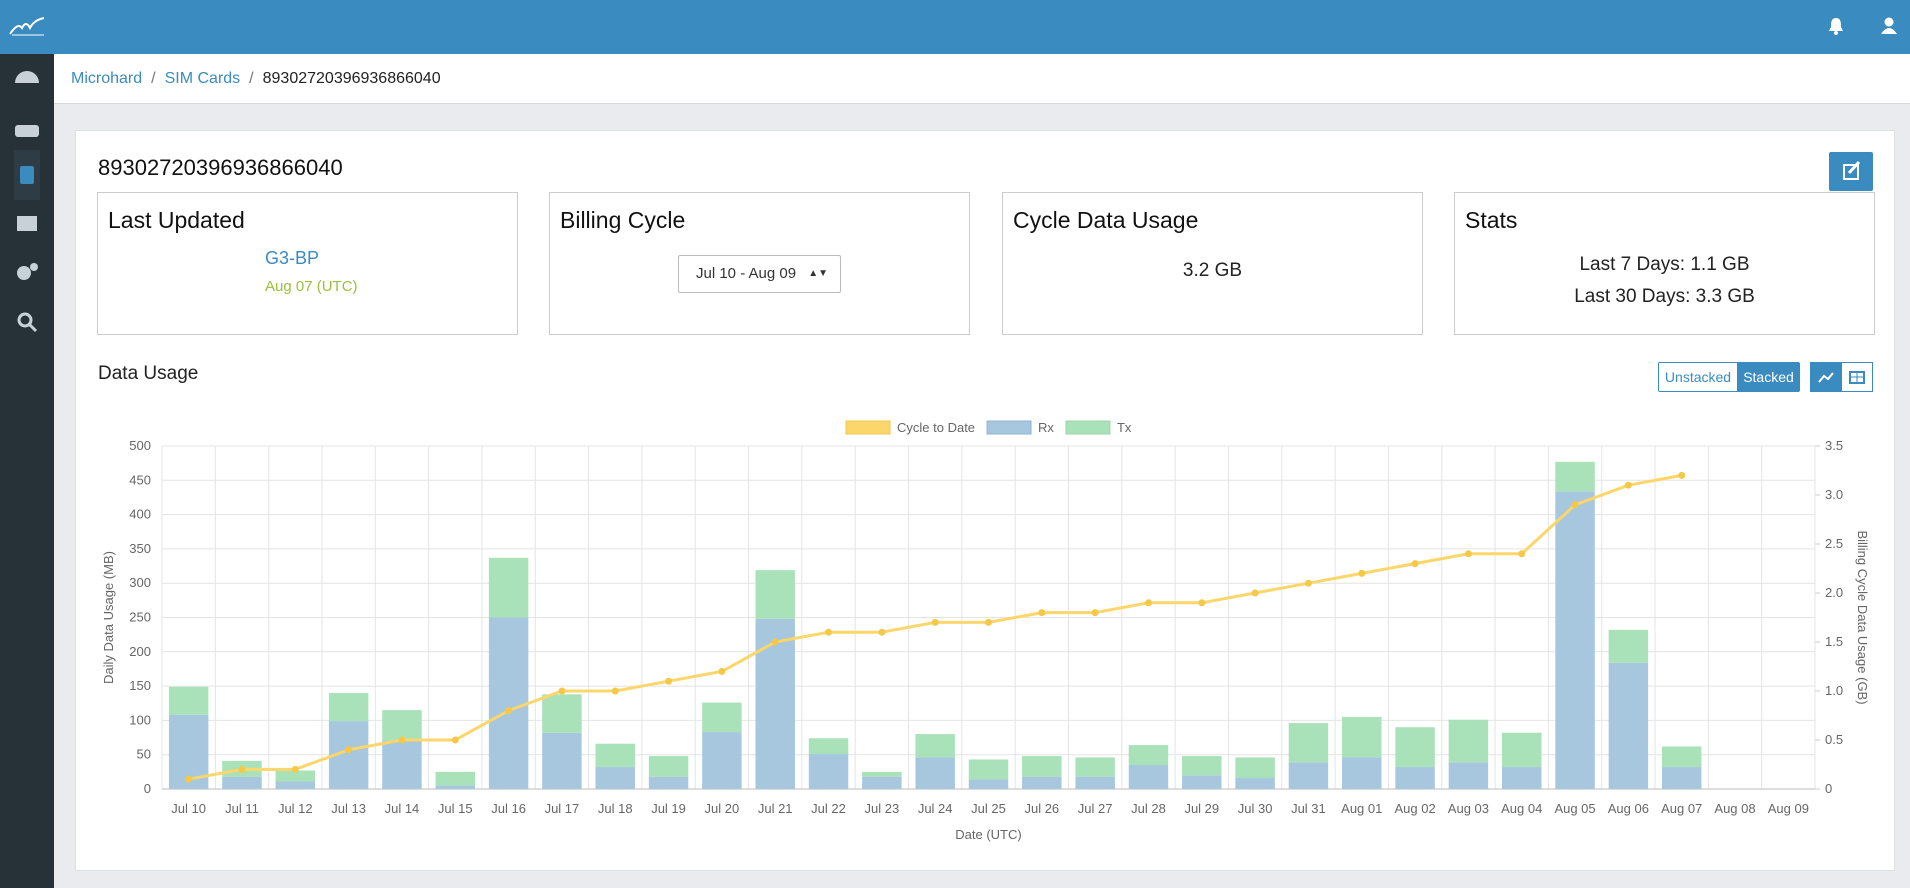 This screenshot has height=888, width=1910. I want to click on y2-tick-label: 1.0, so click(1834, 690).